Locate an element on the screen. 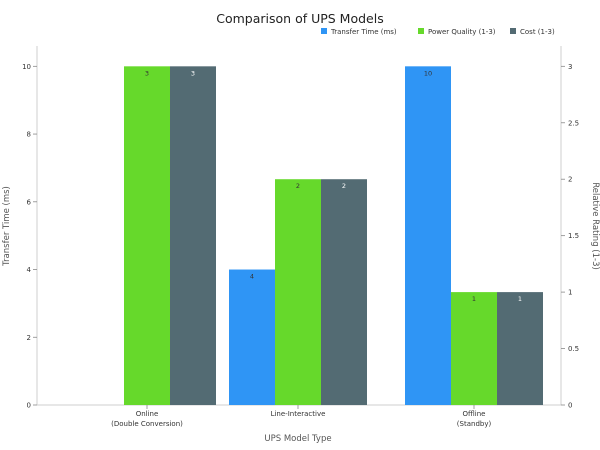 Image resolution: width=600 pixels, height=450 pixels. right-axis: 0 0.5 1 1.5 2 2.5 3 is located at coordinates (570, 236).